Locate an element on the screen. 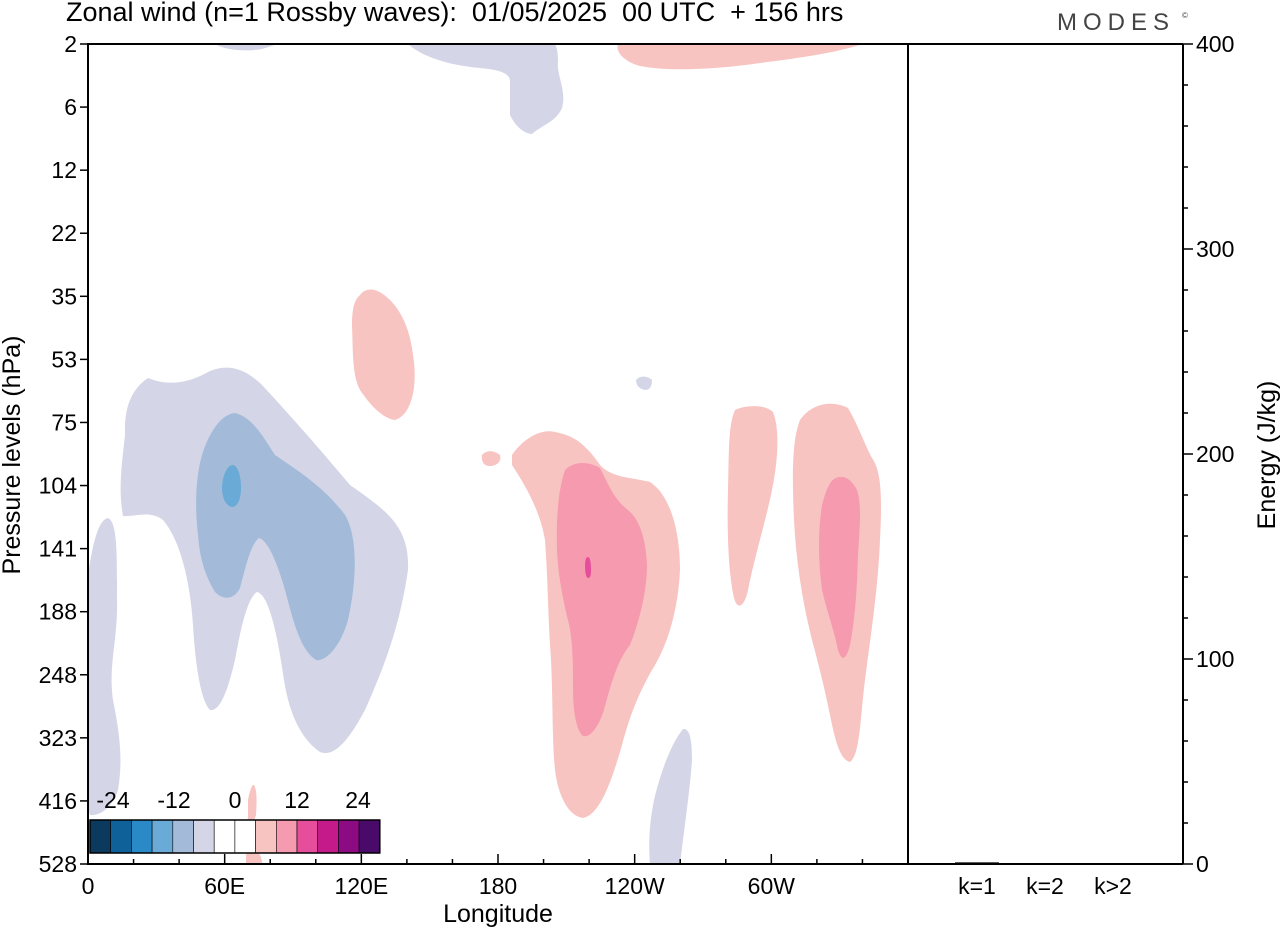 The image size is (1280, 930). x-axis-title: Longitude is located at coordinates (498, 914).